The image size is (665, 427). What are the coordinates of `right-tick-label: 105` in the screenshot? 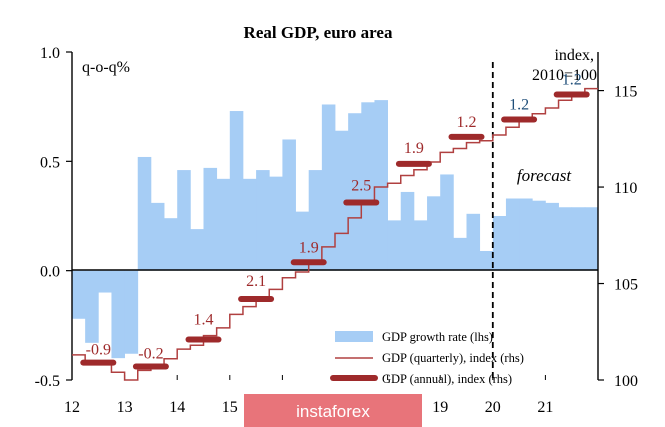 It's located at (626, 285).